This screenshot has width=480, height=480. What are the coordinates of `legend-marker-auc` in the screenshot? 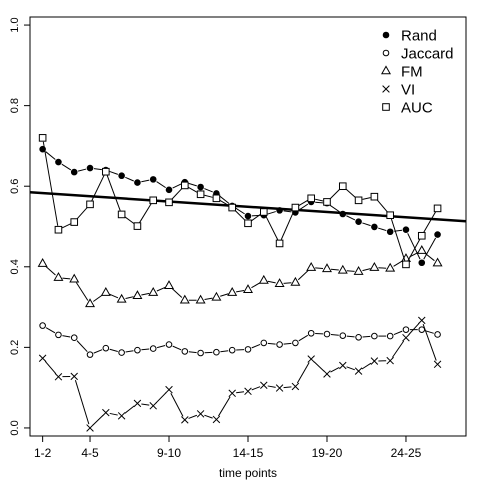 It's located at (386, 107).